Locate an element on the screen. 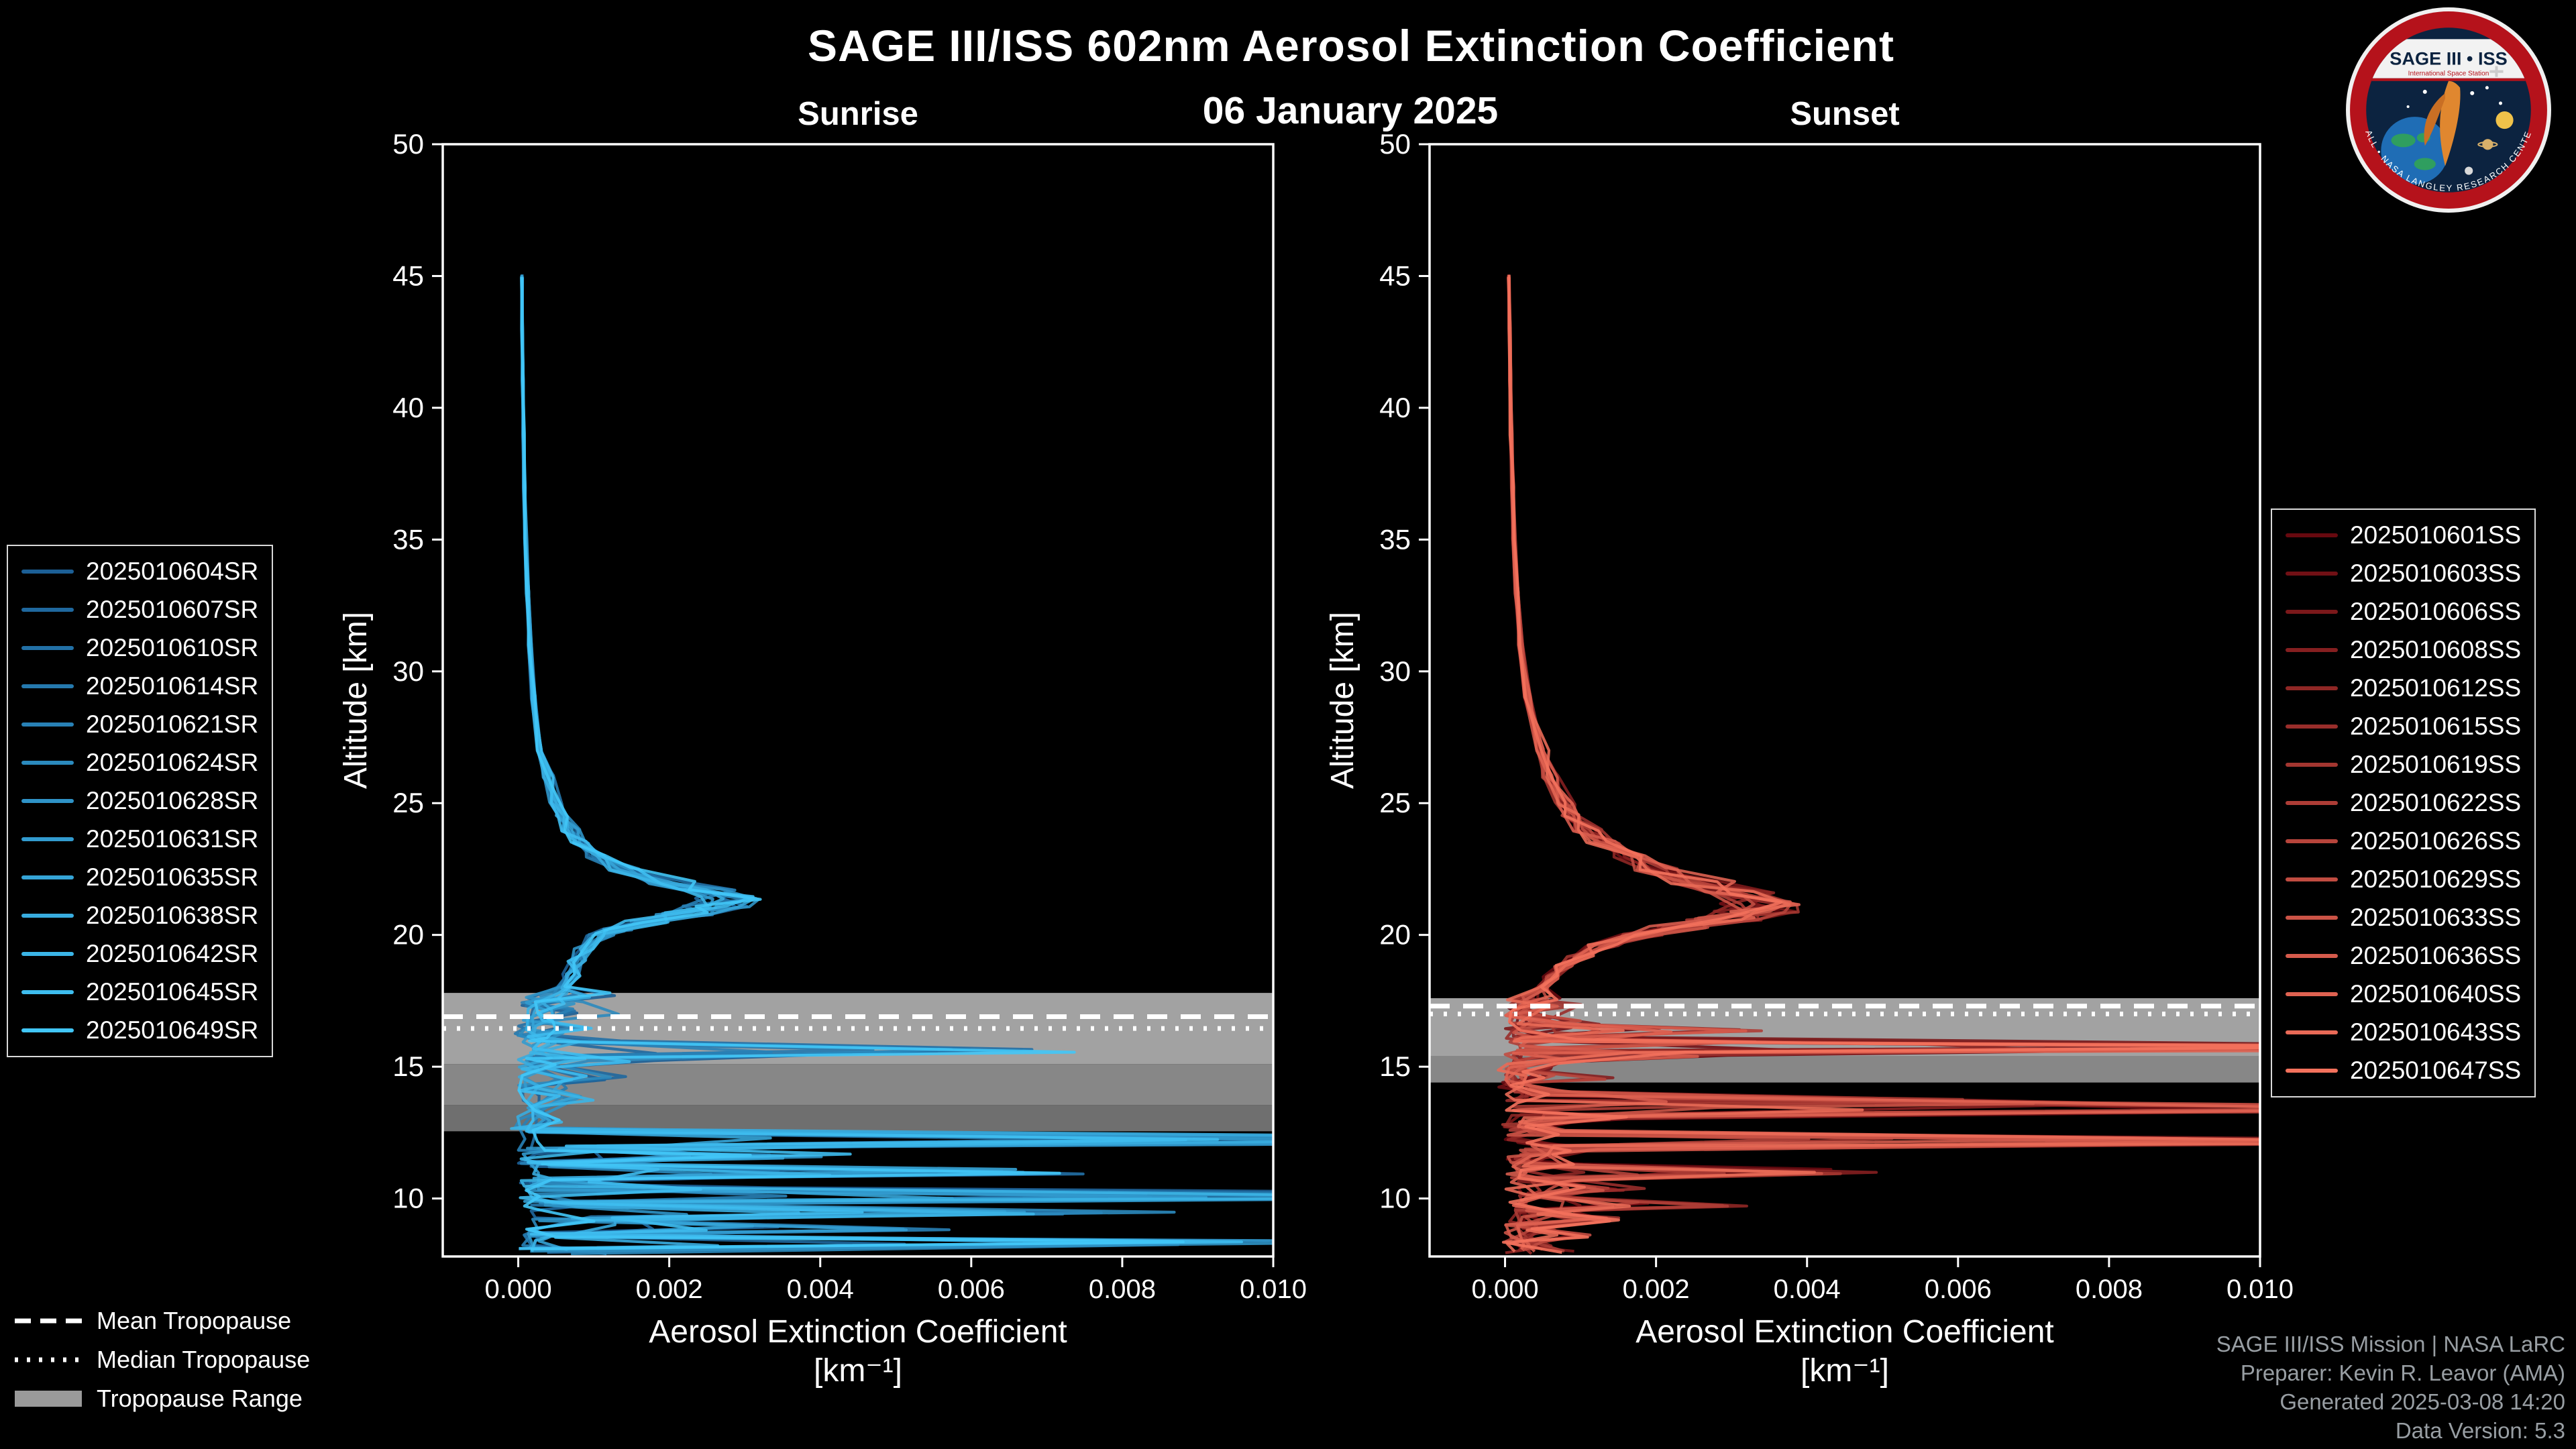 This screenshot has width=2576, height=1449. mean-tropopause-legend-item: Mean Tropopause is located at coordinates (162, 1321).